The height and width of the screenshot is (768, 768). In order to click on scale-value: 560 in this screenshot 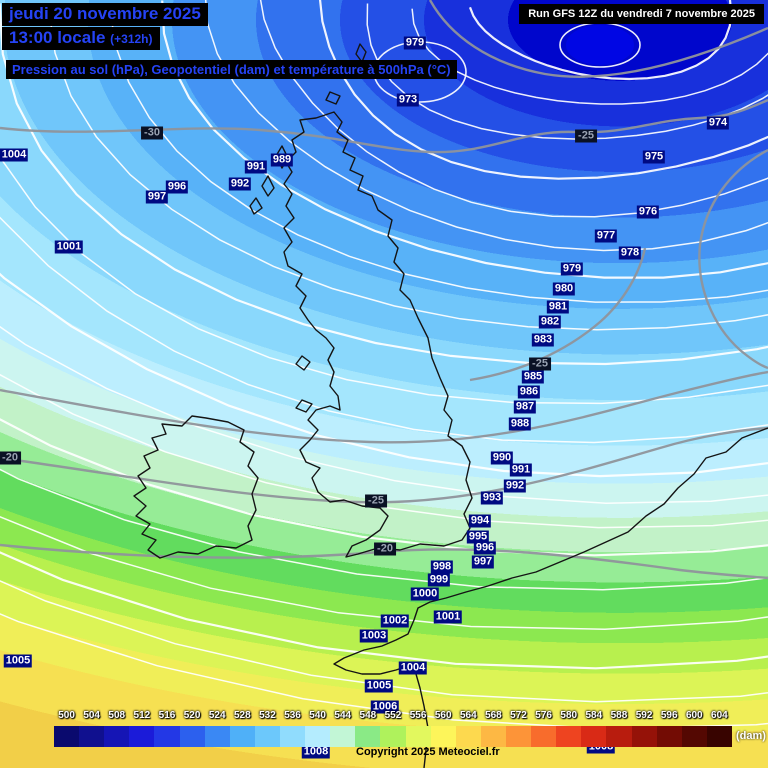, I will do `click(443, 715)`.